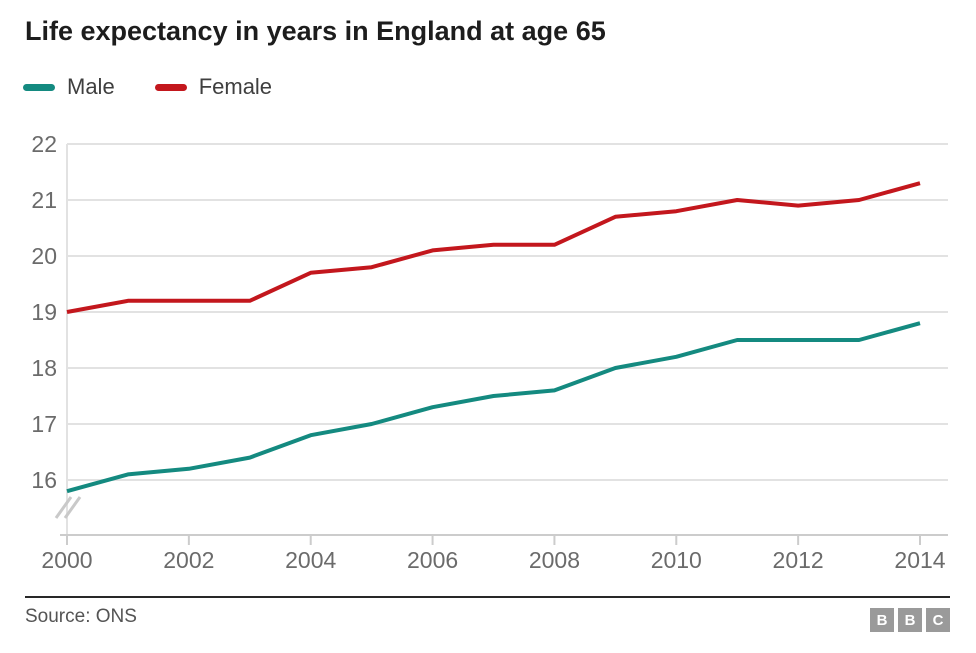 The height and width of the screenshot is (653, 976). Describe the element at coordinates (938, 620) in the screenshot. I see `bbc-logo-letter: C` at that location.